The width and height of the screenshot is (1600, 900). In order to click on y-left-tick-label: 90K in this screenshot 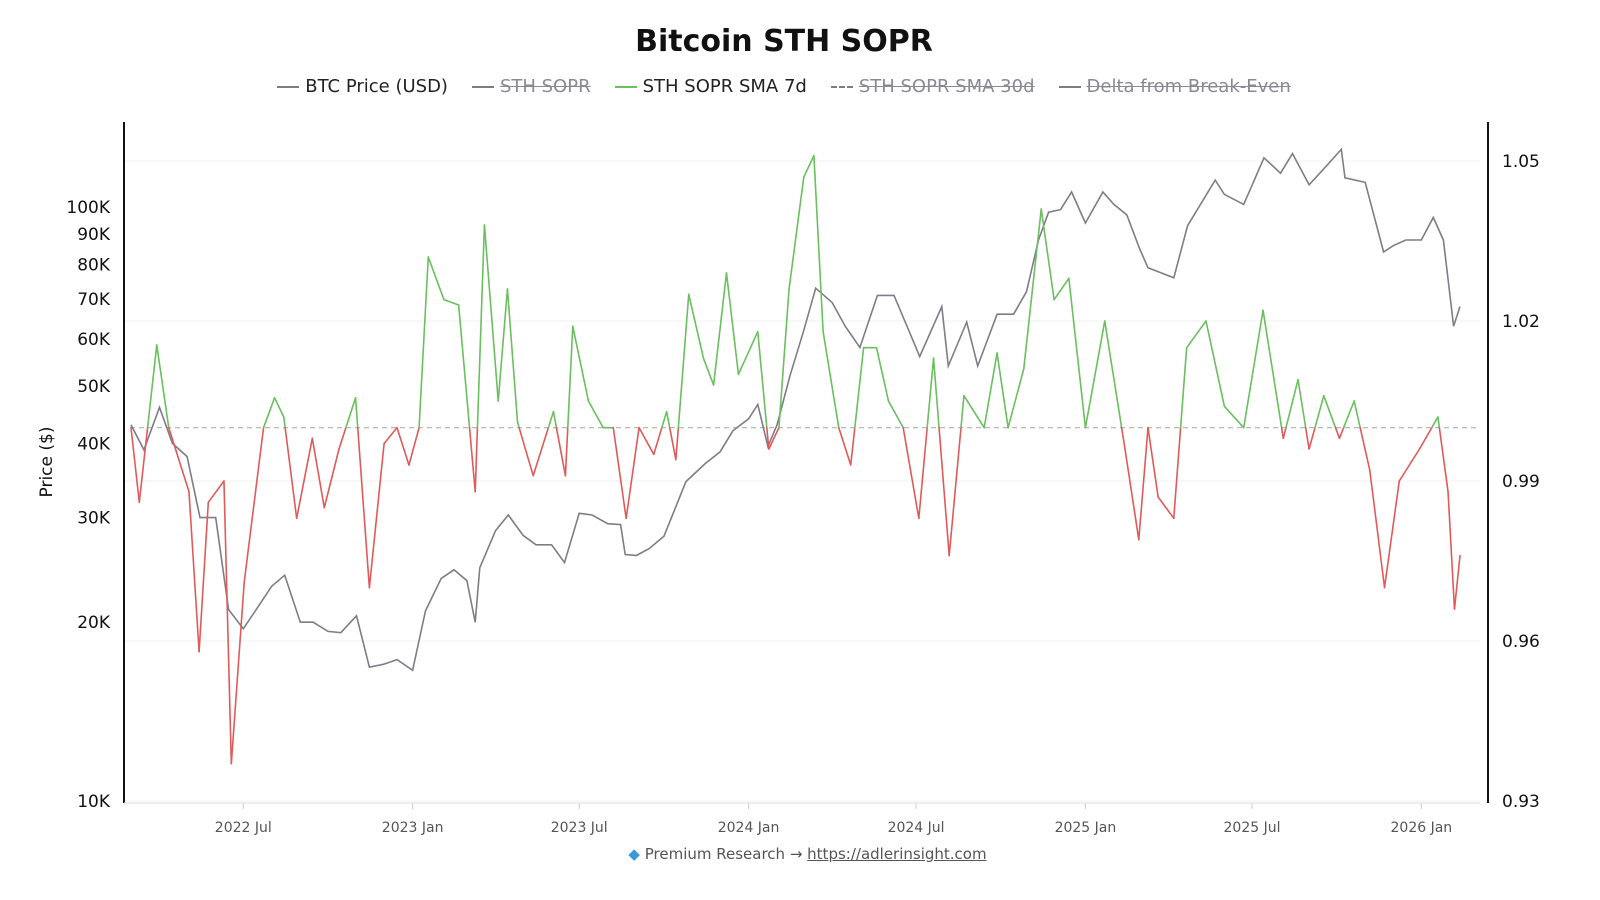, I will do `click(94, 235)`.